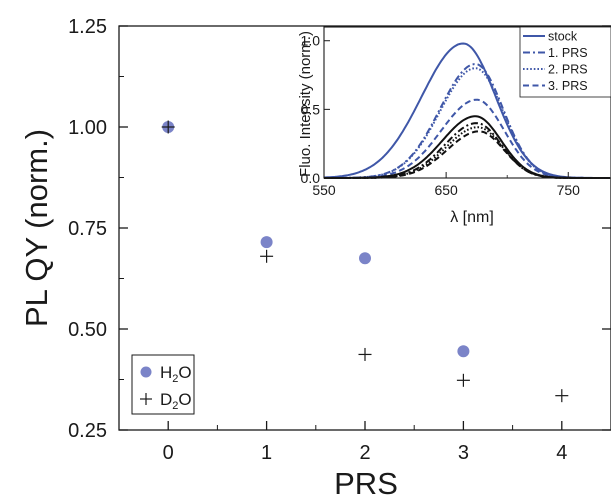 Image resolution: width=611 pixels, height=504 pixels. I want to click on inset-y-tick-label-2: 1.0, so click(311, 41).